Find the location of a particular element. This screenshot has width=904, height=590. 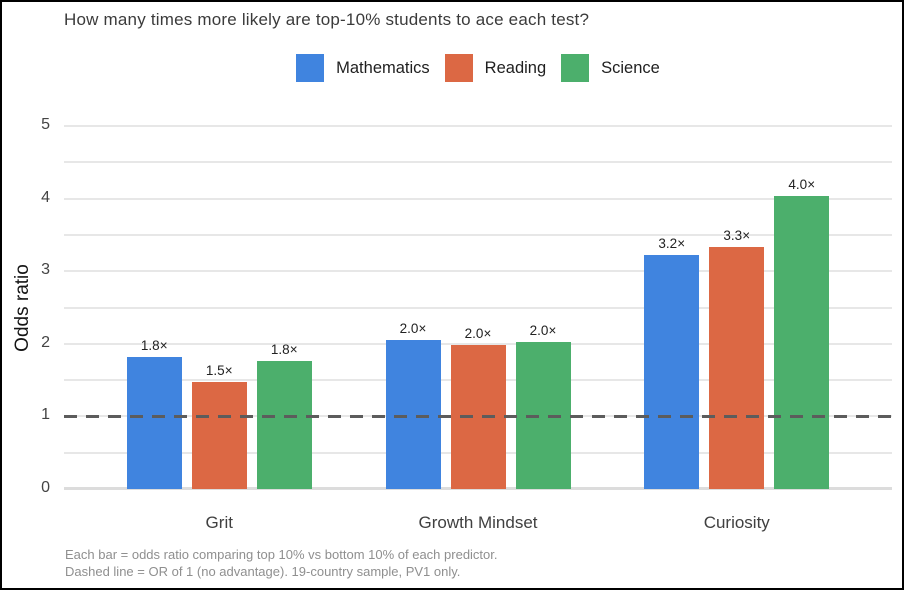

bar-science-curiosity is located at coordinates (802, 342).